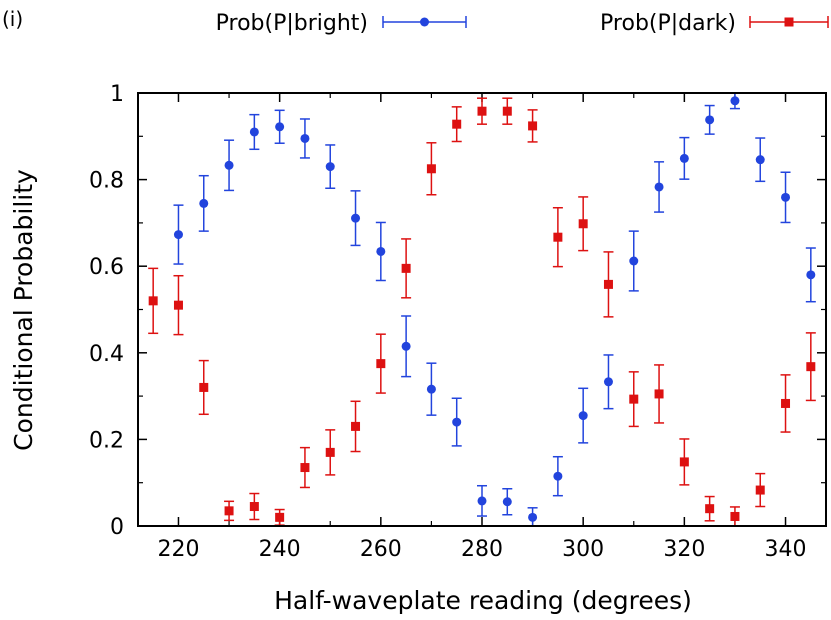 The width and height of the screenshot is (831, 620). I want to click on legend: Prob(P|bright) Prob(P|dark), so click(522, 23).